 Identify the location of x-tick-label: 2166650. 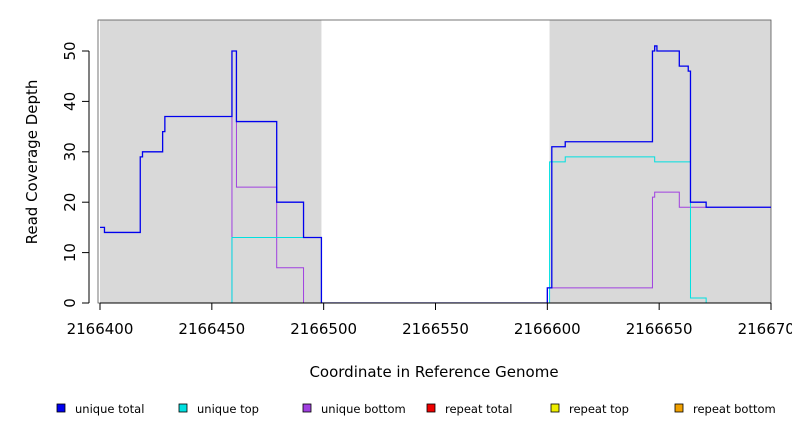
(659, 329).